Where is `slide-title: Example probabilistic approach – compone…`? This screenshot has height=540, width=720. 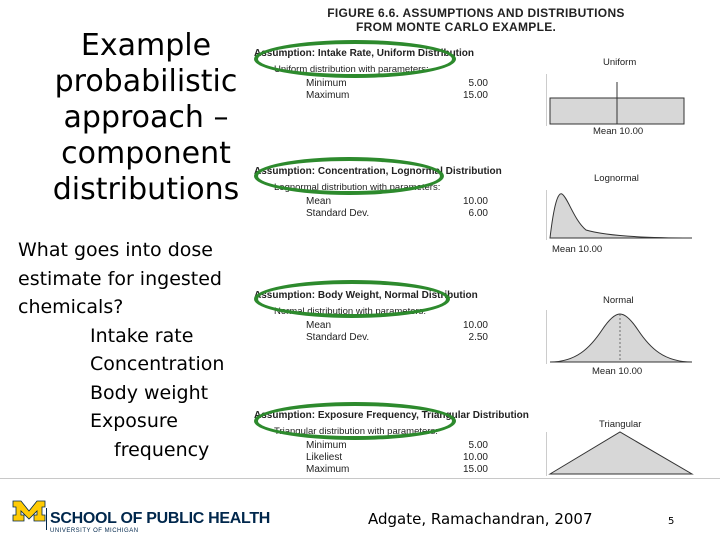
slide-title: Example probabilistic approach – compone… is located at coordinates (146, 117).